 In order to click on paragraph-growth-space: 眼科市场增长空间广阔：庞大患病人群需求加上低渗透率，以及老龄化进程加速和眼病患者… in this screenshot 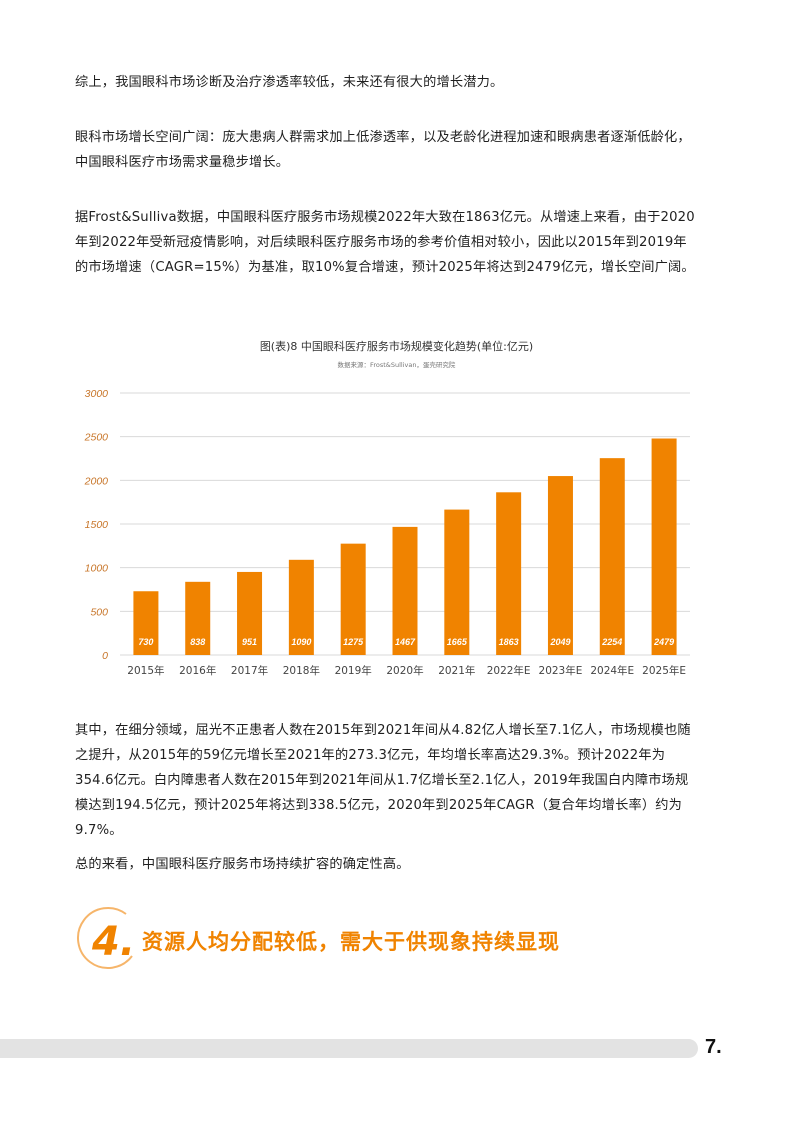, I will do `click(383, 150)`.